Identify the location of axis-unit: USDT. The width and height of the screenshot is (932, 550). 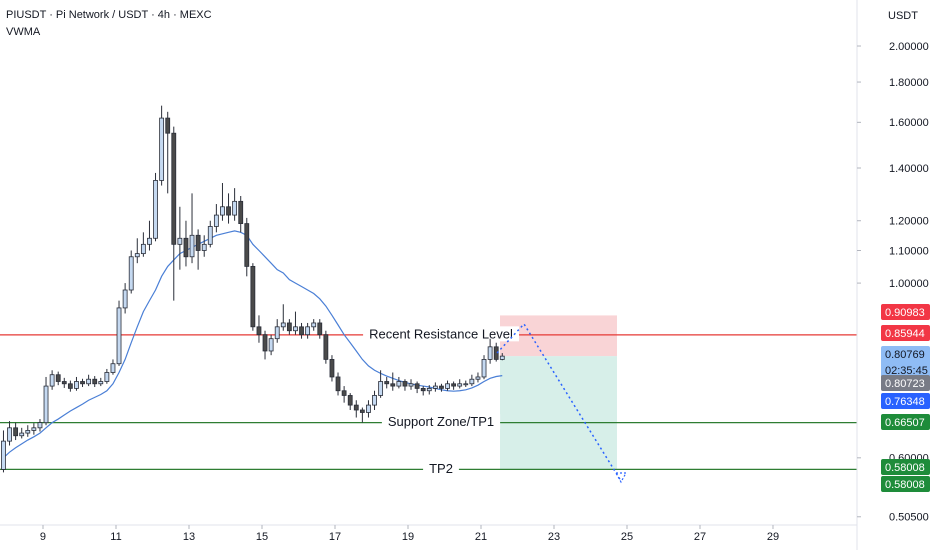
(903, 16).